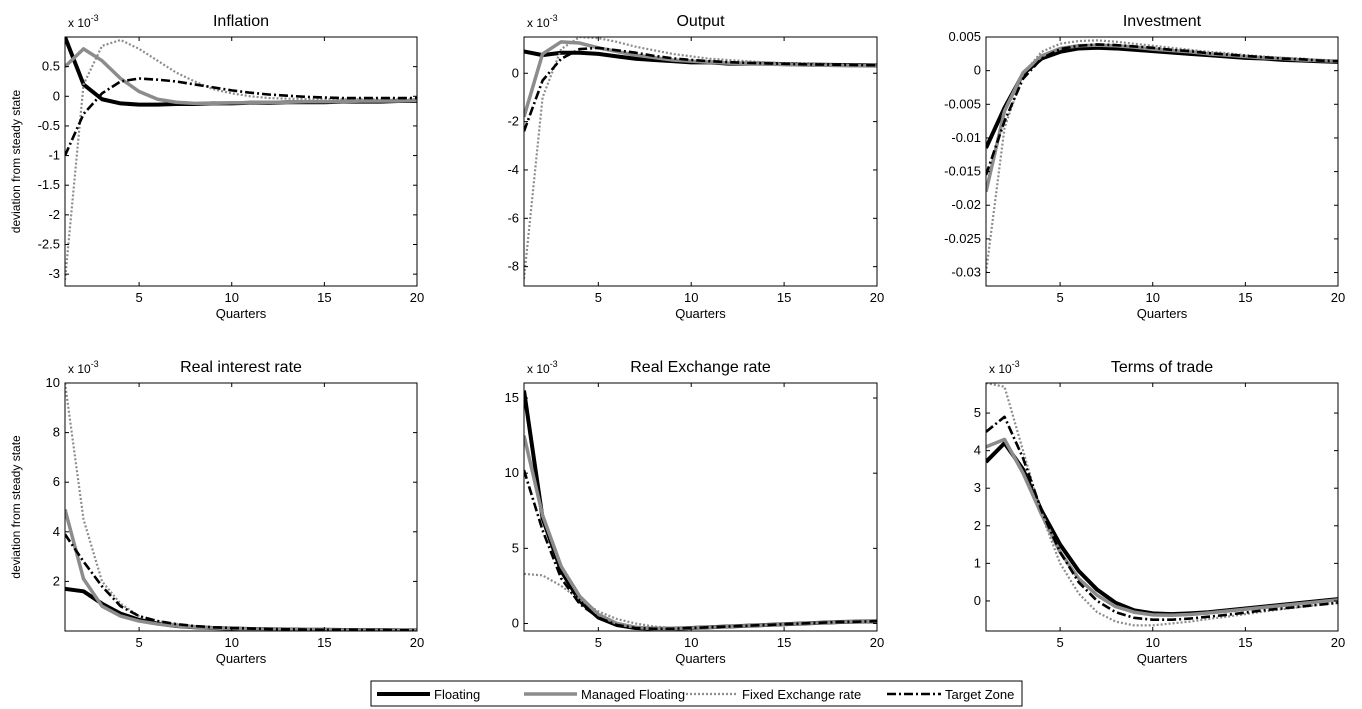  What do you see at coordinates (1162, 529) in the screenshot?
I see `series-line-floating` at bounding box center [1162, 529].